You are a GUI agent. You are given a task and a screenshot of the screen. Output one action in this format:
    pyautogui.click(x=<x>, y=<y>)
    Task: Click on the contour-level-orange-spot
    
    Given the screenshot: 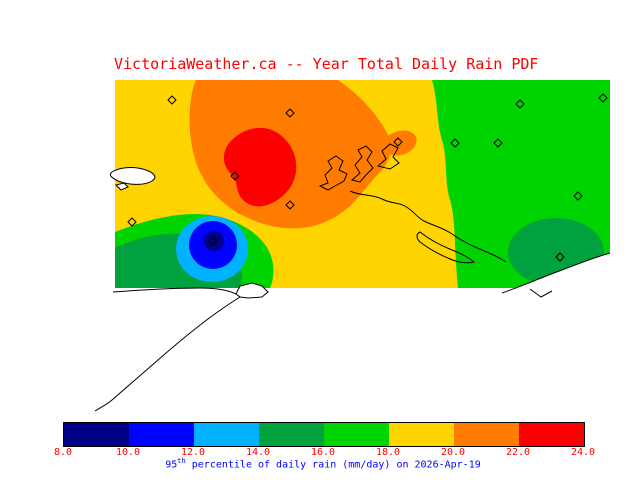 What is the action you would take?
    pyautogui.click(x=400, y=143)
    